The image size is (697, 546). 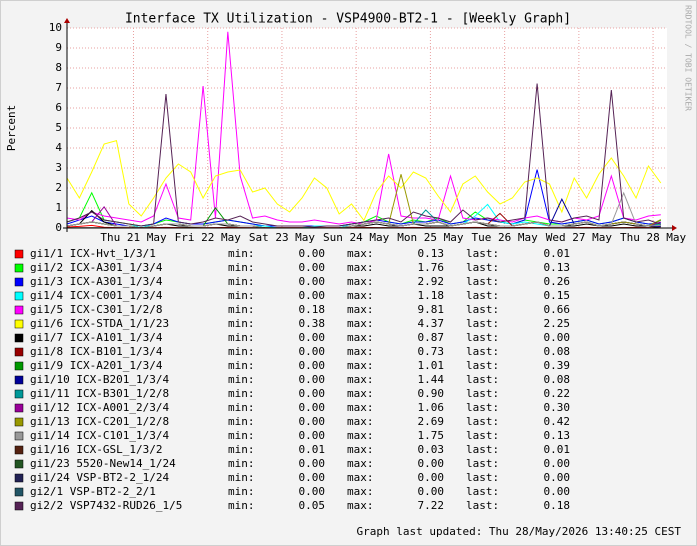 What do you see at coordinates (312, 505) in the screenshot?
I see `stat-min: 0.05` at bounding box center [312, 505].